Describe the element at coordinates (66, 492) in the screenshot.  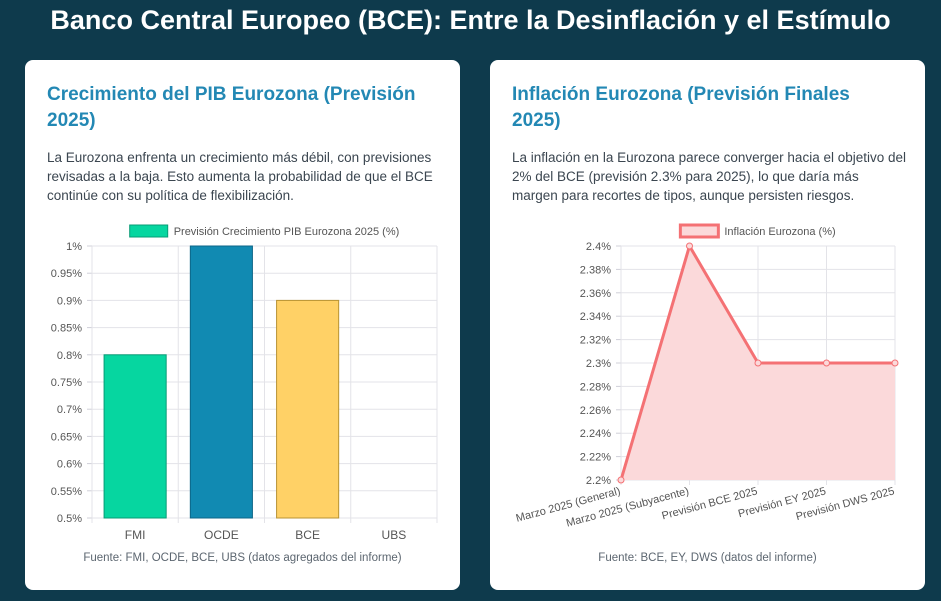
I see `y-tick-label: 0.55%` at that location.